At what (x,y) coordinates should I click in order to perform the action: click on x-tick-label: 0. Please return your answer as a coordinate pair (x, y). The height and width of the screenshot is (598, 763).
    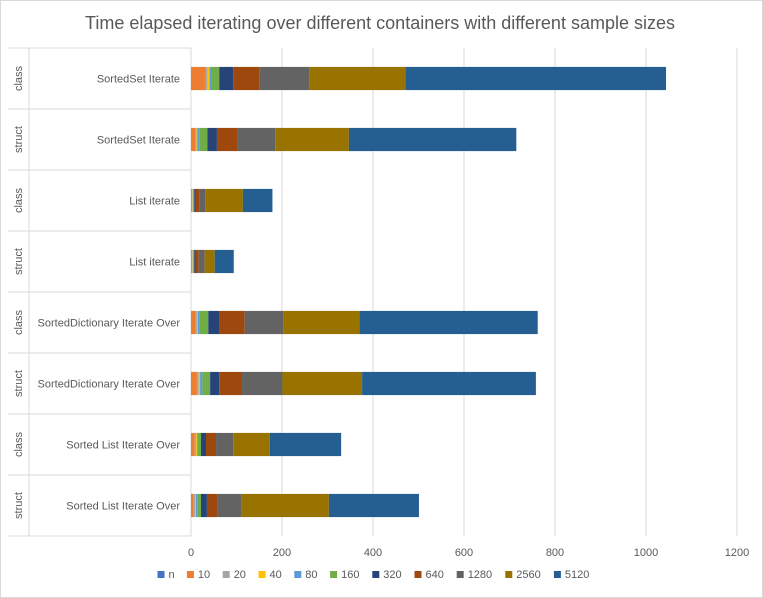
    Looking at the image, I should click on (191, 553).